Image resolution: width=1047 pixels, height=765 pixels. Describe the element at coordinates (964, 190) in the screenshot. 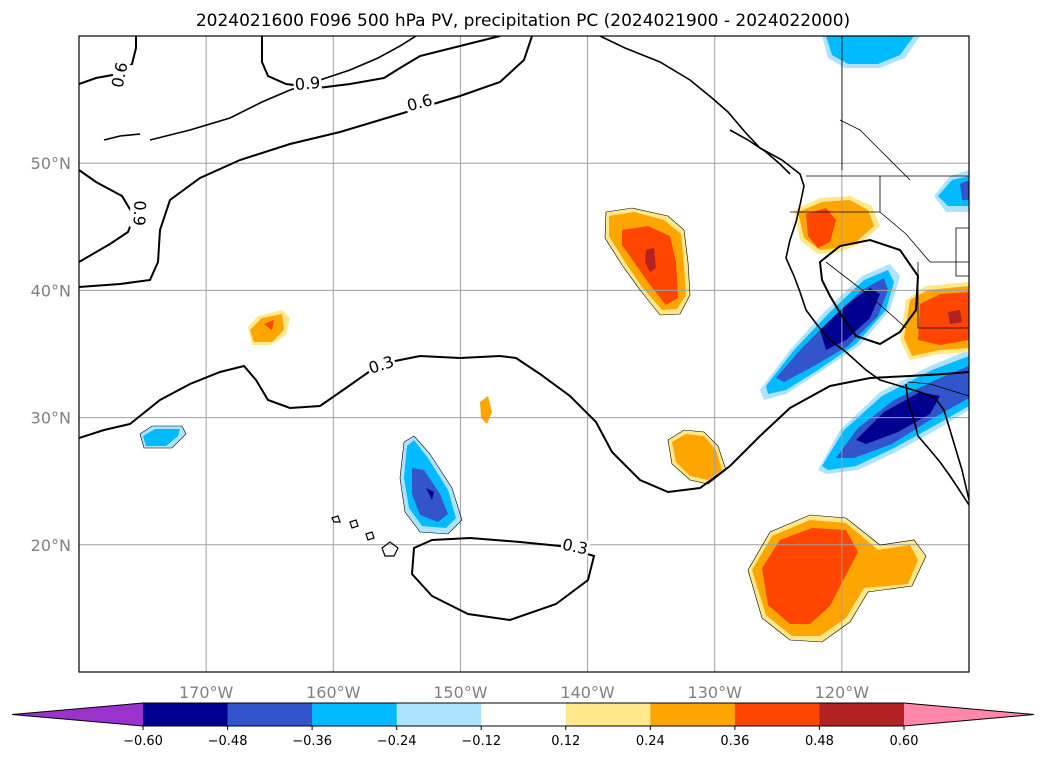

I see `precip-blob-montana-peak` at that location.